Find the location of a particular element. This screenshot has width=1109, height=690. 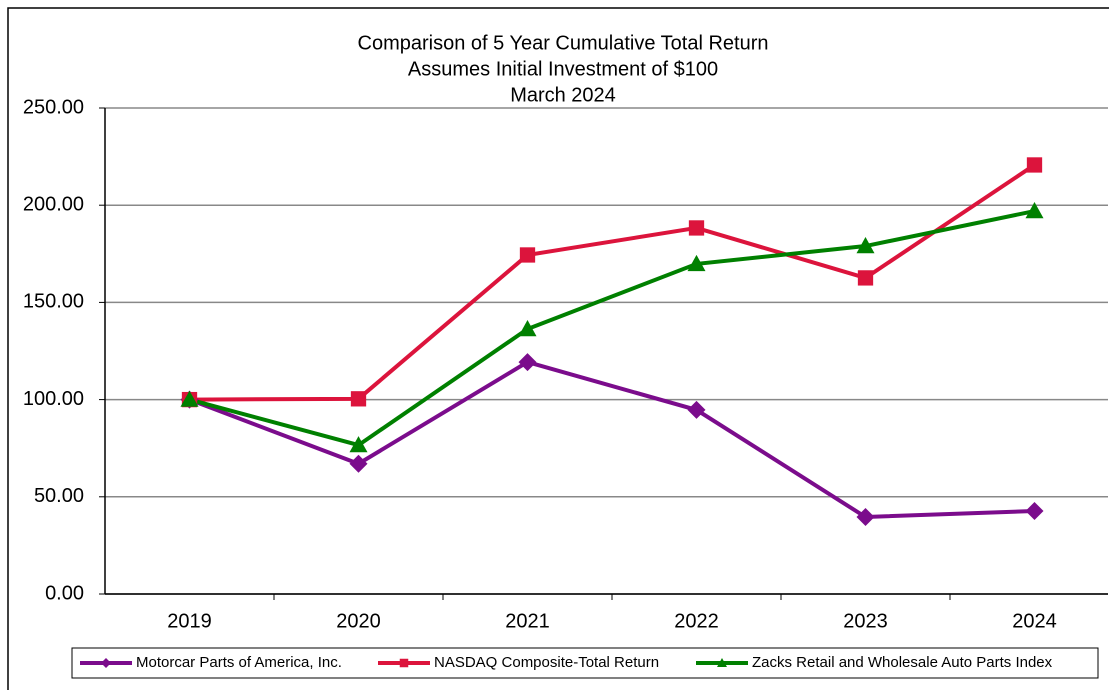

legend-label: Motorcar Parts of America, Inc. is located at coordinates (239, 662).